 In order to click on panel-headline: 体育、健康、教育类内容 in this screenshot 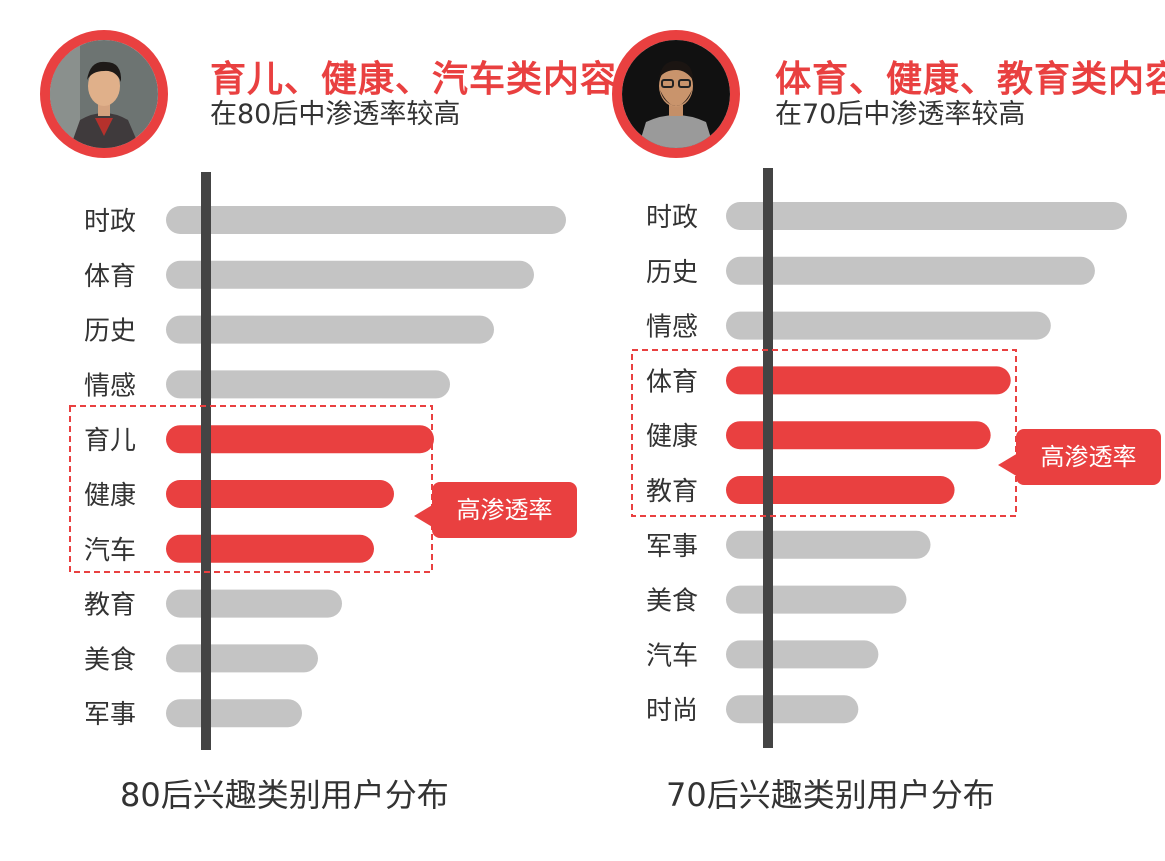, I will do `click(970, 79)`.